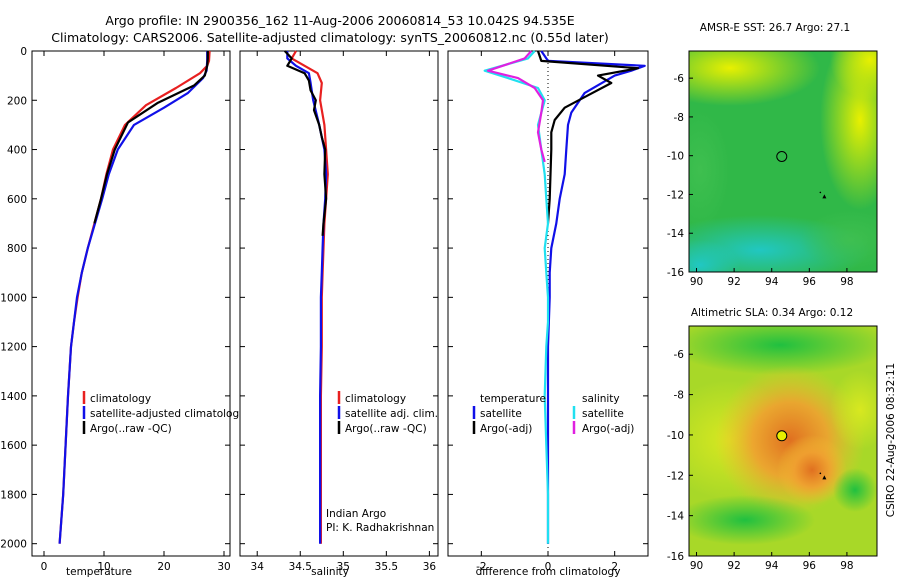  I want to click on y-tick-label: 800, so click(17, 249).